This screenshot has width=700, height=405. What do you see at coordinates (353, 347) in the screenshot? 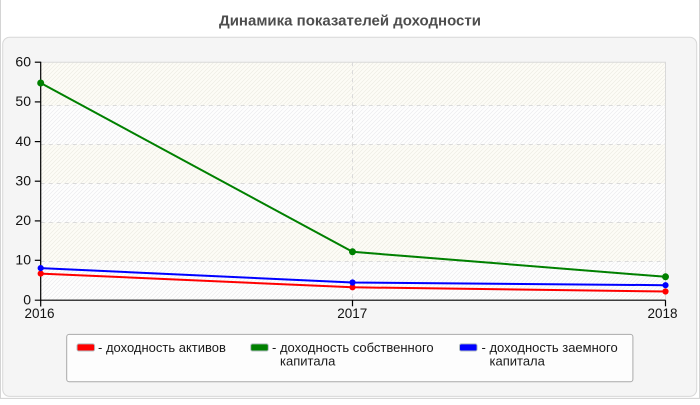
I see `svg-text: - доходность собственного` at bounding box center [353, 347].